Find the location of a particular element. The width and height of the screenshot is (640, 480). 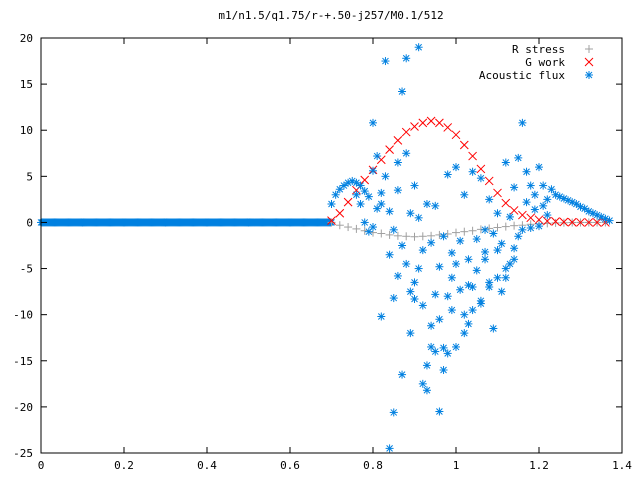

legend-label: Acoustic flux is located at coordinates (522, 75).